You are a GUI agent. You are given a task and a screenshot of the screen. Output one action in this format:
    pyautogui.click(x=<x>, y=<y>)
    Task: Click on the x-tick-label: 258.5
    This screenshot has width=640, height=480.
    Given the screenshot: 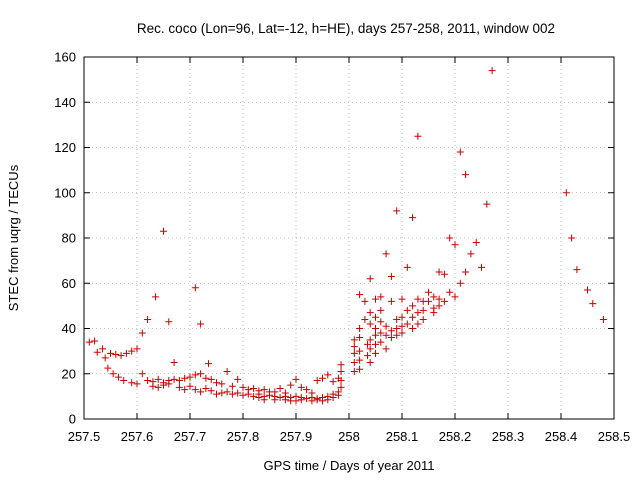 What is the action you would take?
    pyautogui.click(x=614, y=436)
    